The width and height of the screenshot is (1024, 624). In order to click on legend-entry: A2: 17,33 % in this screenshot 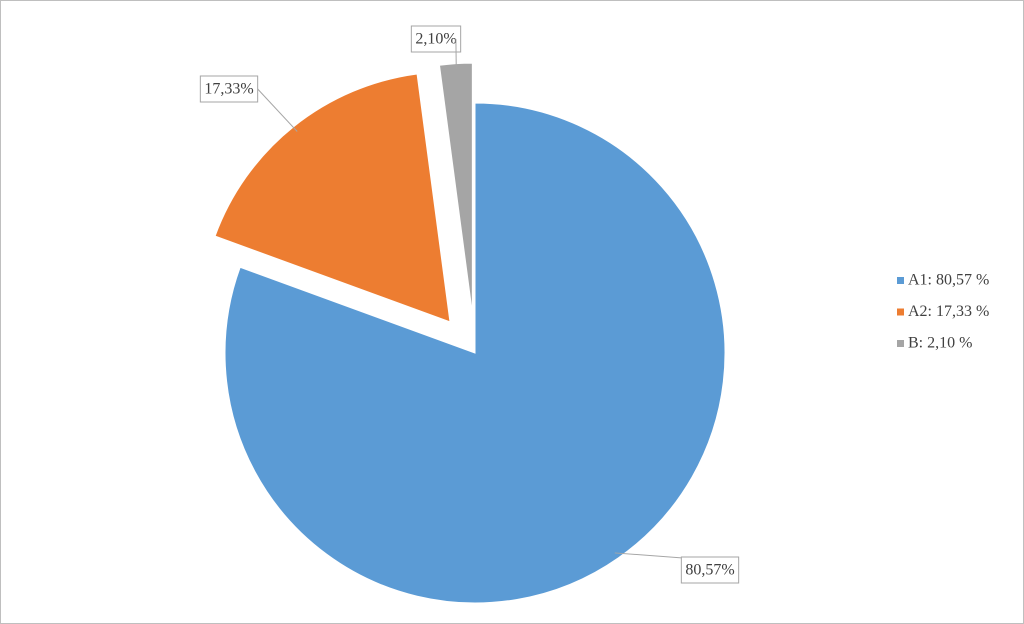, I will do `click(948, 311)`.